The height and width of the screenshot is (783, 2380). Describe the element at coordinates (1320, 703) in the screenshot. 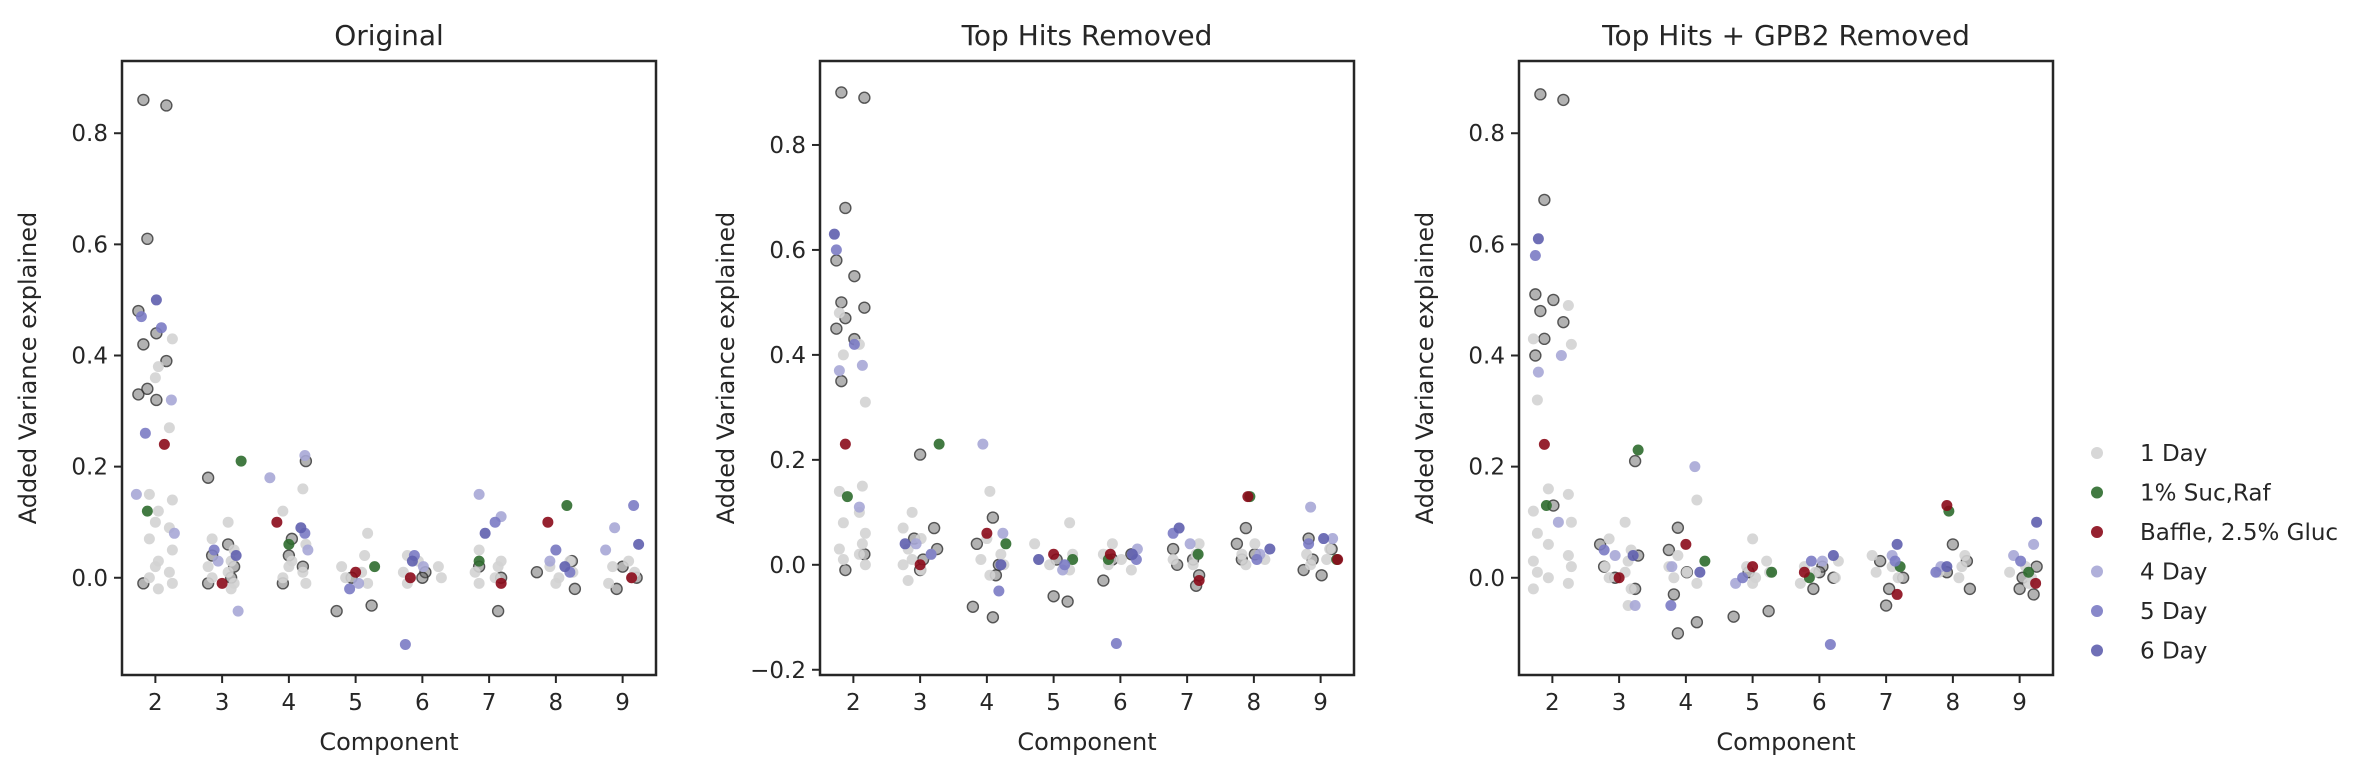

I see `x-tick-label: 9` at that location.